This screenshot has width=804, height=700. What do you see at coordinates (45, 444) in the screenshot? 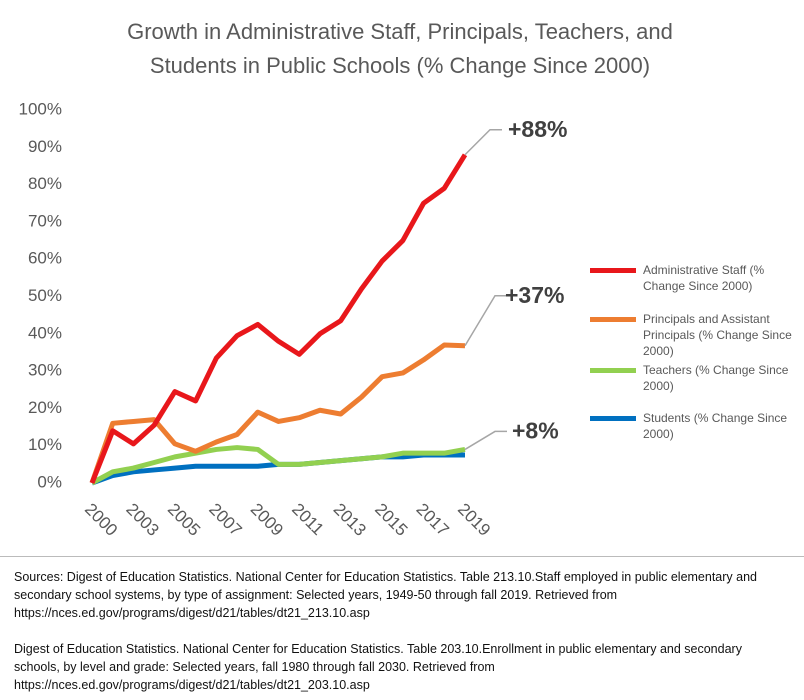
I see `y-tick-label: 10%` at bounding box center [45, 444].